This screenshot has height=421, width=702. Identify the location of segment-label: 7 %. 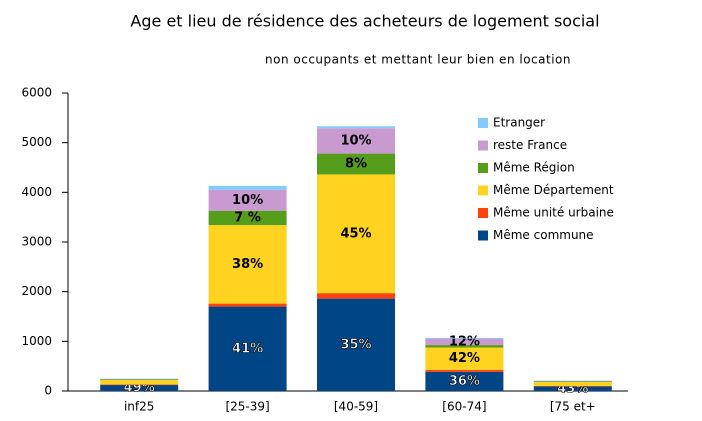
(247, 217).